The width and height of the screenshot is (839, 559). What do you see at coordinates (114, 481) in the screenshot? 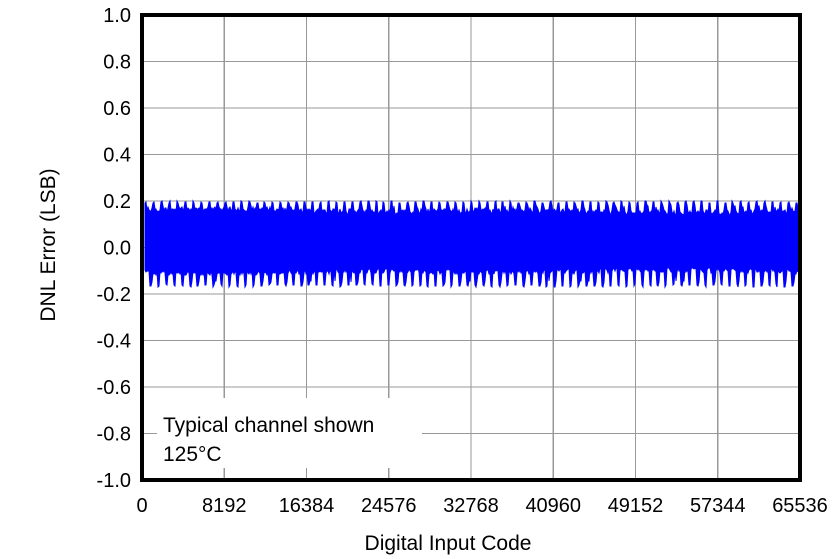
I see `y-tick-label--1.0: -1.0` at bounding box center [114, 481].